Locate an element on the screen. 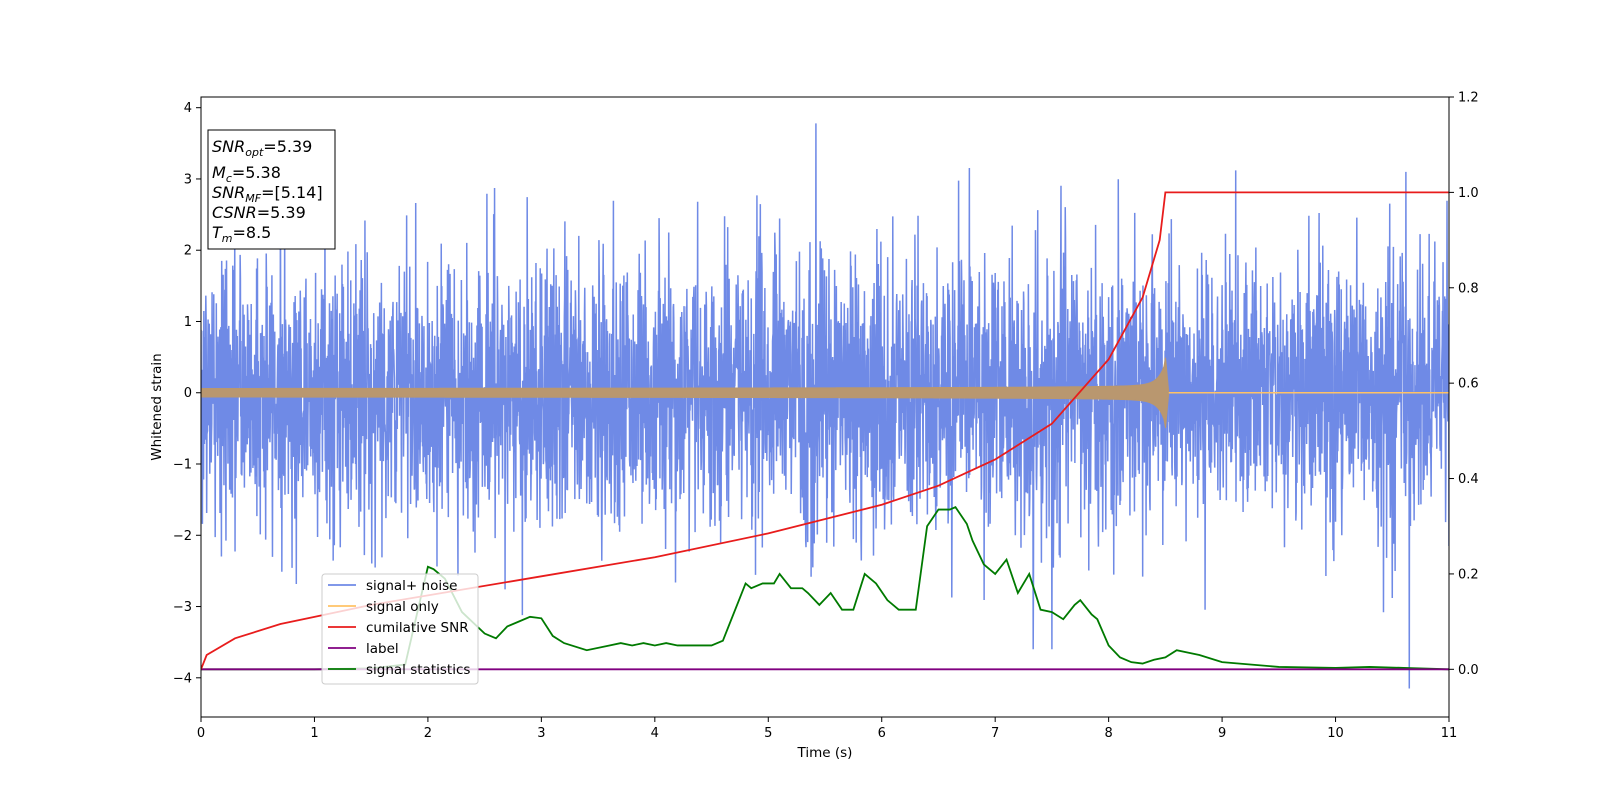 The width and height of the screenshot is (1600, 804). x-tick-label: 1 is located at coordinates (314, 733).